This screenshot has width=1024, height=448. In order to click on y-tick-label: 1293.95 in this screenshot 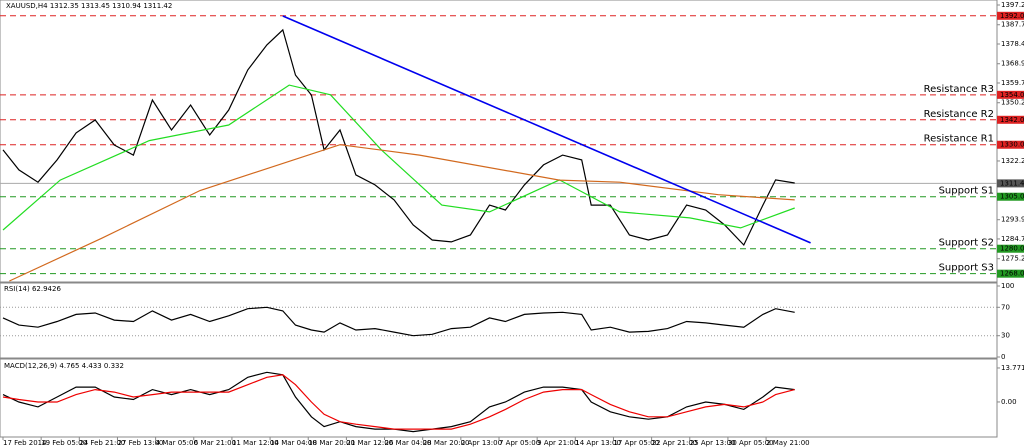, I will do `click(1012, 220)`.